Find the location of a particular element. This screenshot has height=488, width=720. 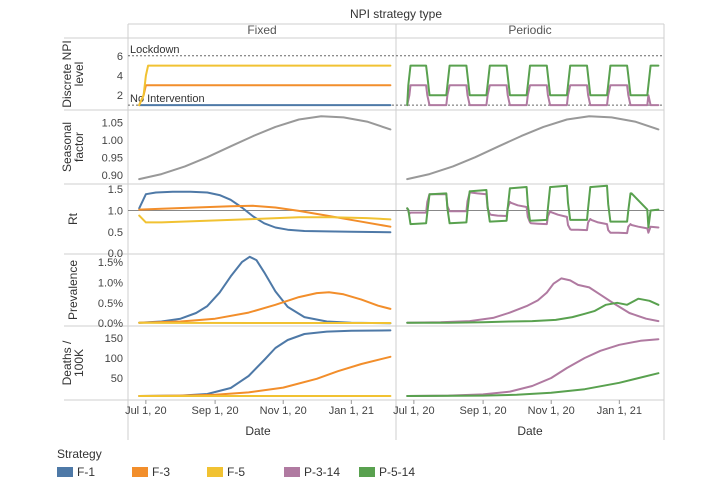

y-tick-label: 1.5% is located at coordinates (110, 263).